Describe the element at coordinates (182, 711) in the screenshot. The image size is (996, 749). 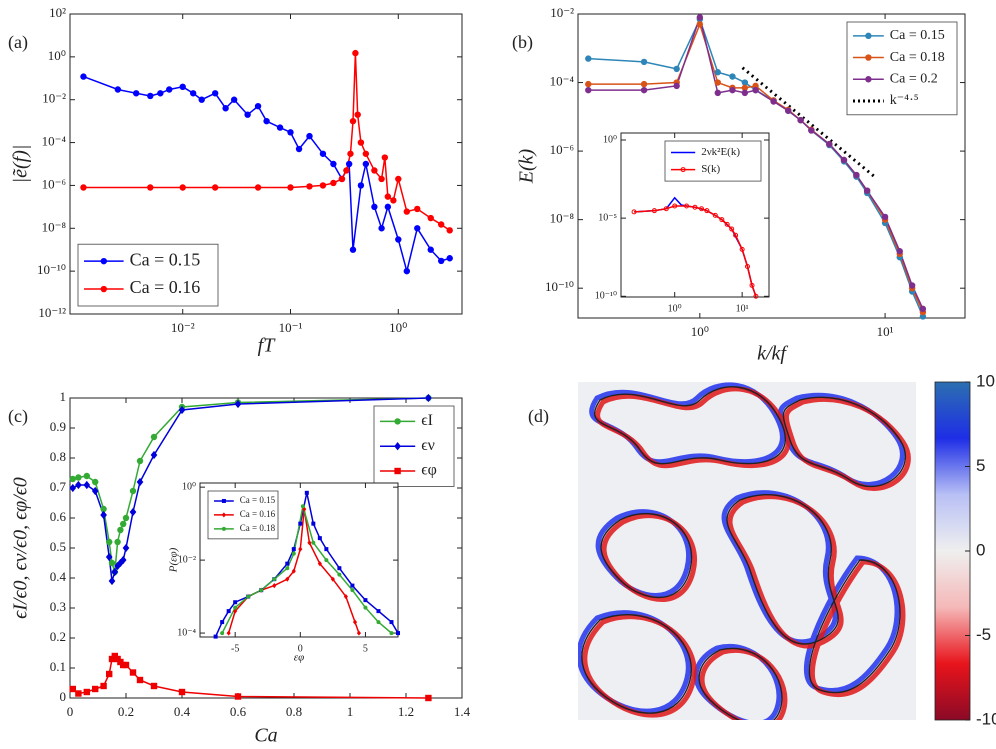
I see `x-tick-label: 0.4` at that location.